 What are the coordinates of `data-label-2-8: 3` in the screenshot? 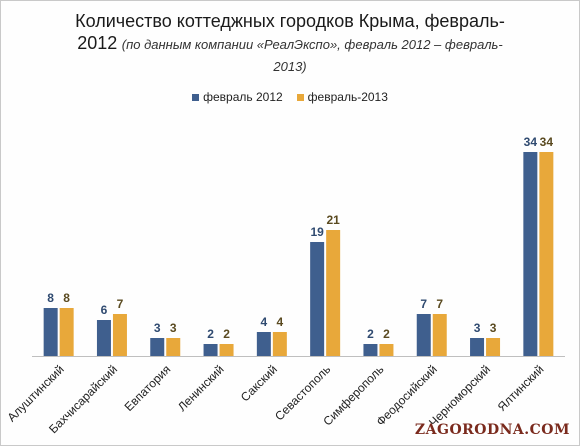 It's located at (493, 328).